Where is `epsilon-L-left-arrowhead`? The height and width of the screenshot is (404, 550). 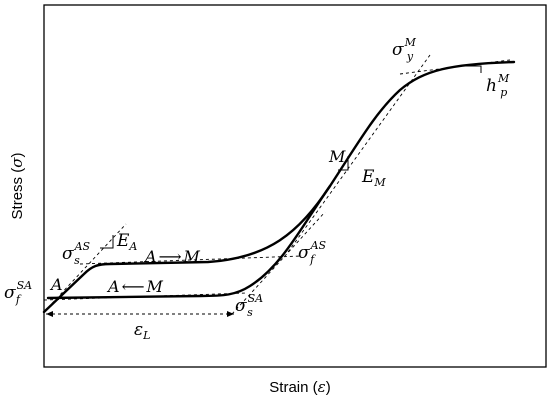
epsilon-L-left-arrowhead is located at coordinates (49, 314).